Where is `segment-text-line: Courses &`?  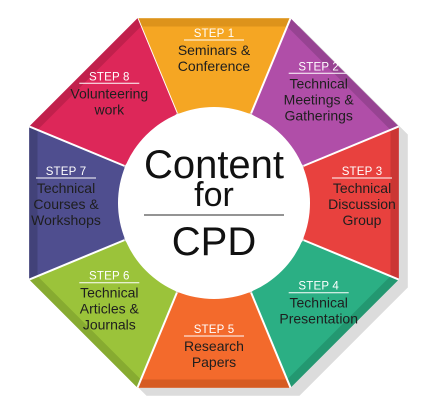
segment-text-line: Courses & is located at coordinates (66, 204).